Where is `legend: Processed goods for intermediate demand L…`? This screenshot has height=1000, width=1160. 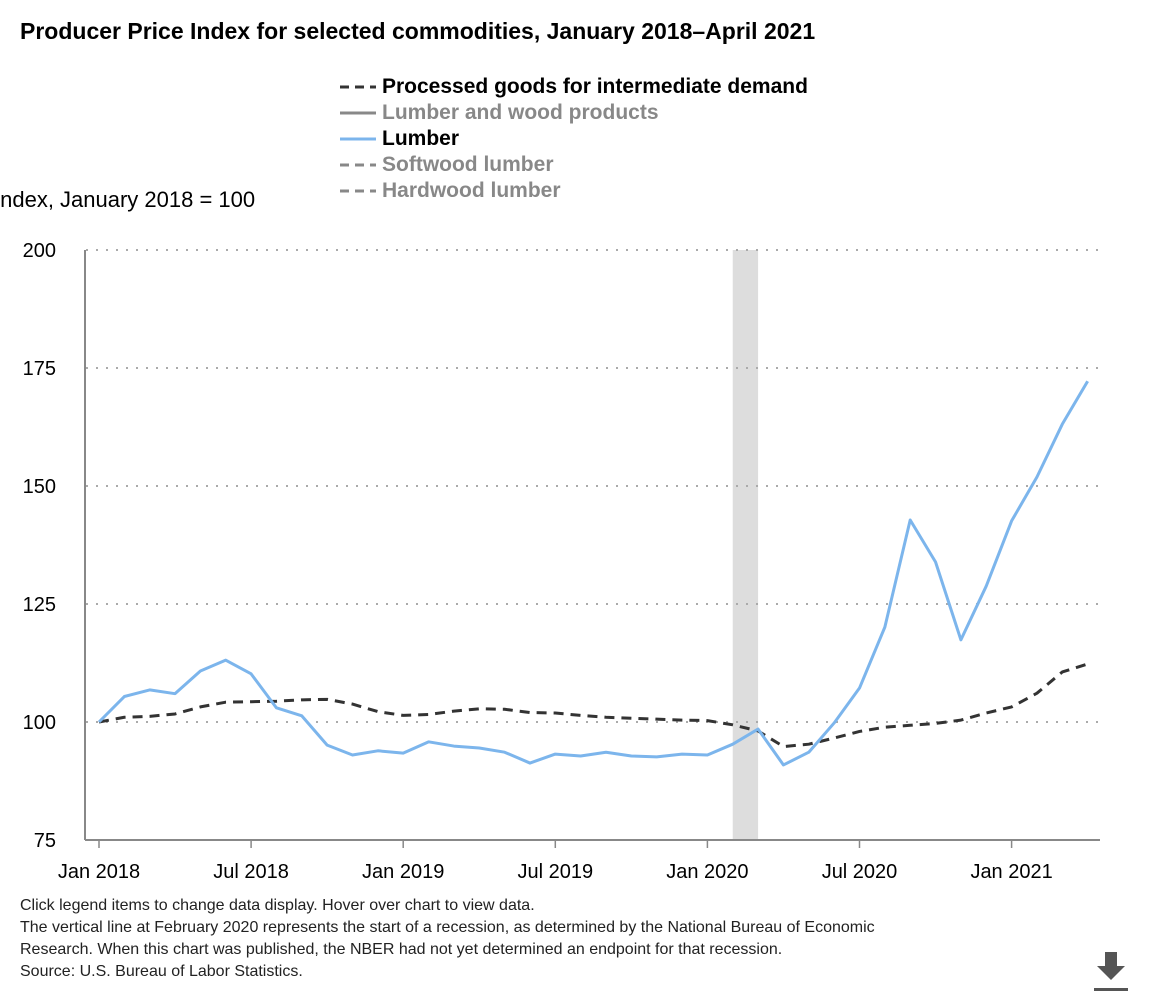 legend: Processed goods for intermediate demand L… is located at coordinates (574, 139).